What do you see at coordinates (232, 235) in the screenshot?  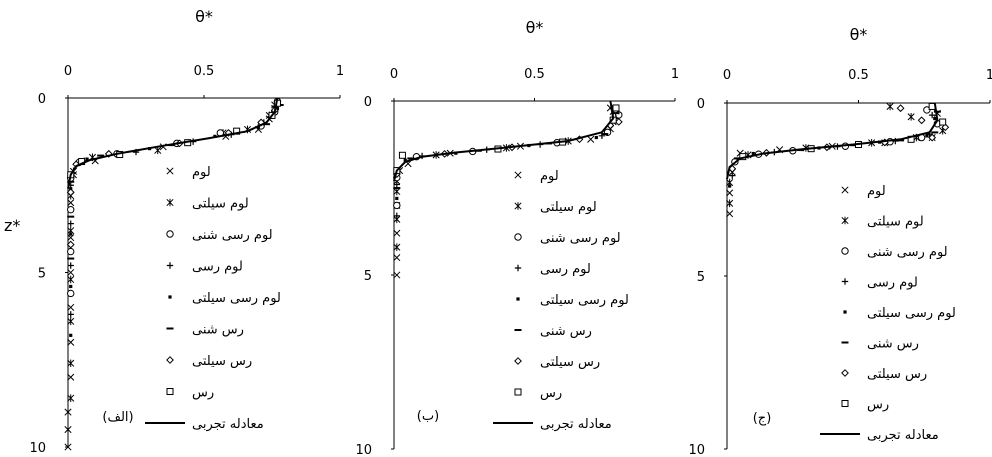 I see `legend-label: لوم رسی شنی` at bounding box center [232, 235].